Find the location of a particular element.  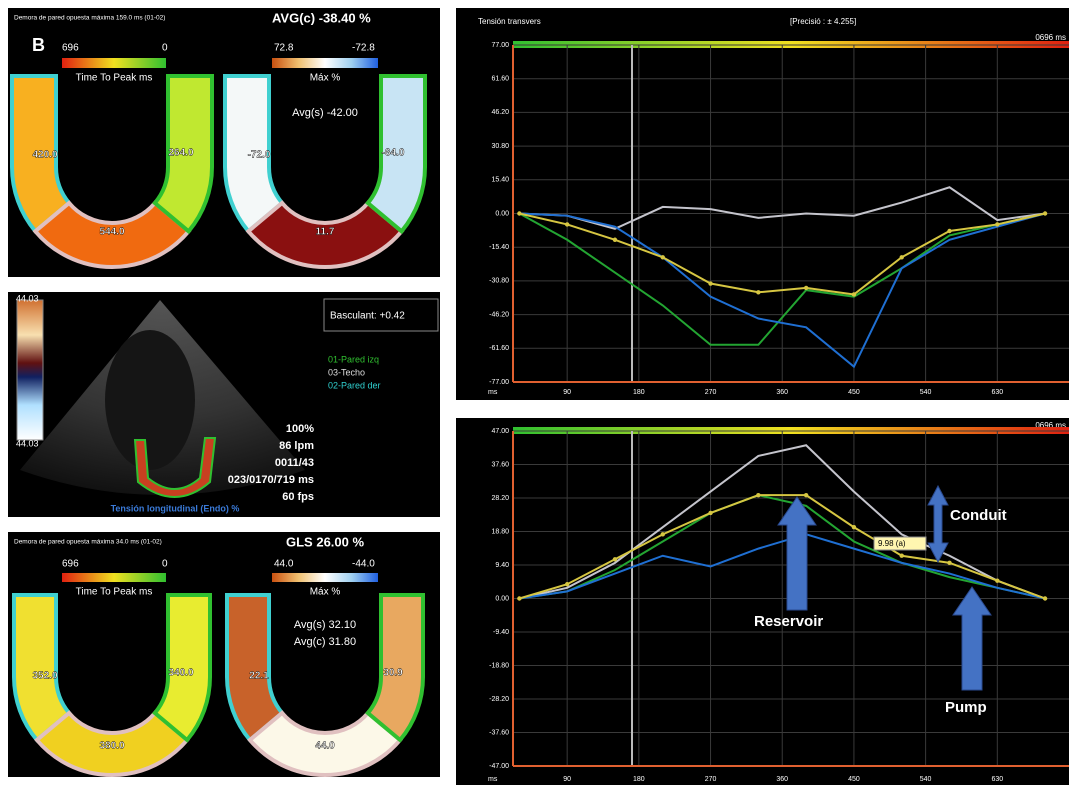

echo-cavity is located at coordinates (150, 400).